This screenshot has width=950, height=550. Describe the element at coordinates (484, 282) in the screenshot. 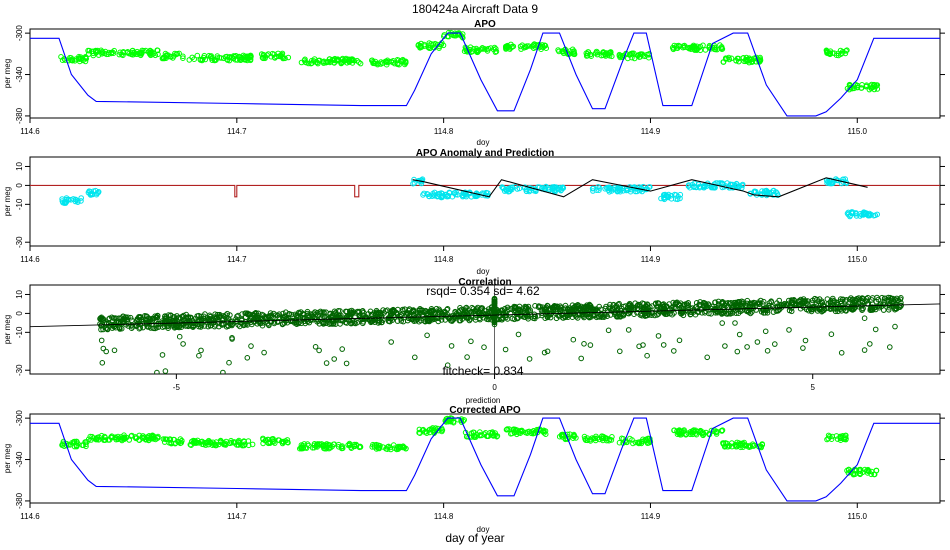

I see `chart-title: Correlation` at that location.